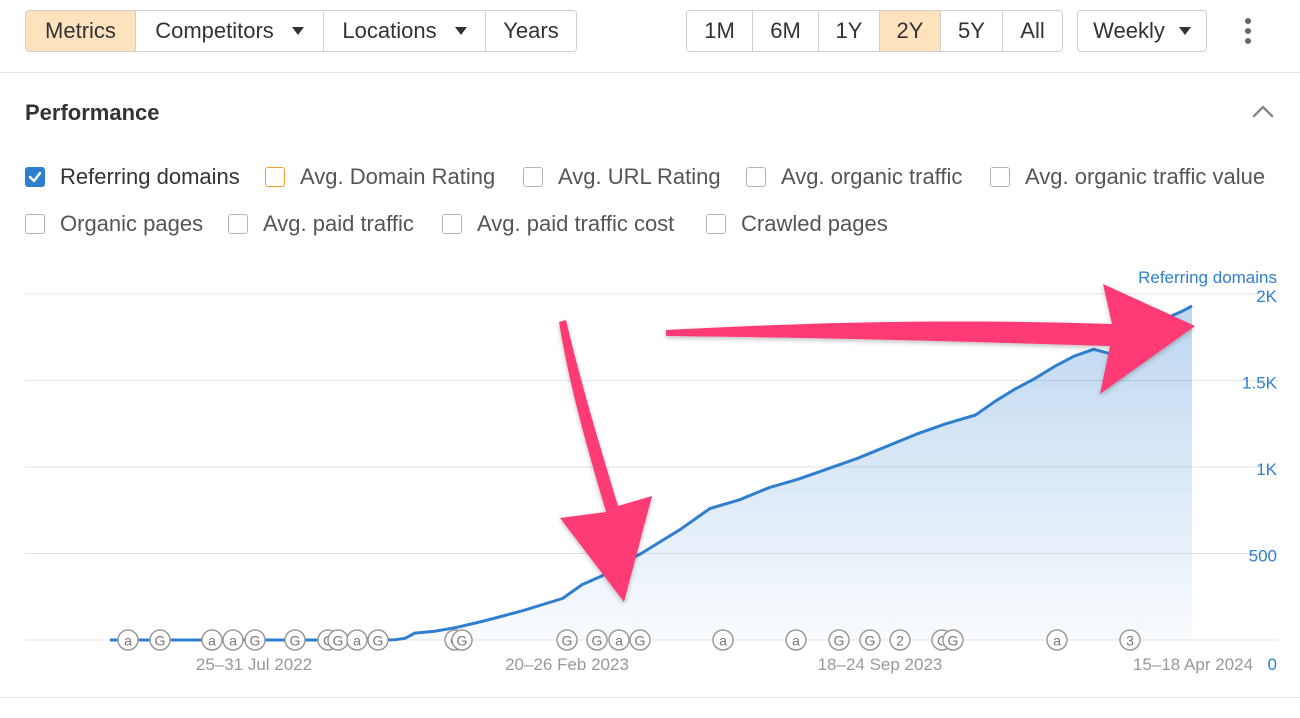  What do you see at coordinates (398, 176) in the screenshot?
I see `metric-label: Avg. Domain Rating` at bounding box center [398, 176].